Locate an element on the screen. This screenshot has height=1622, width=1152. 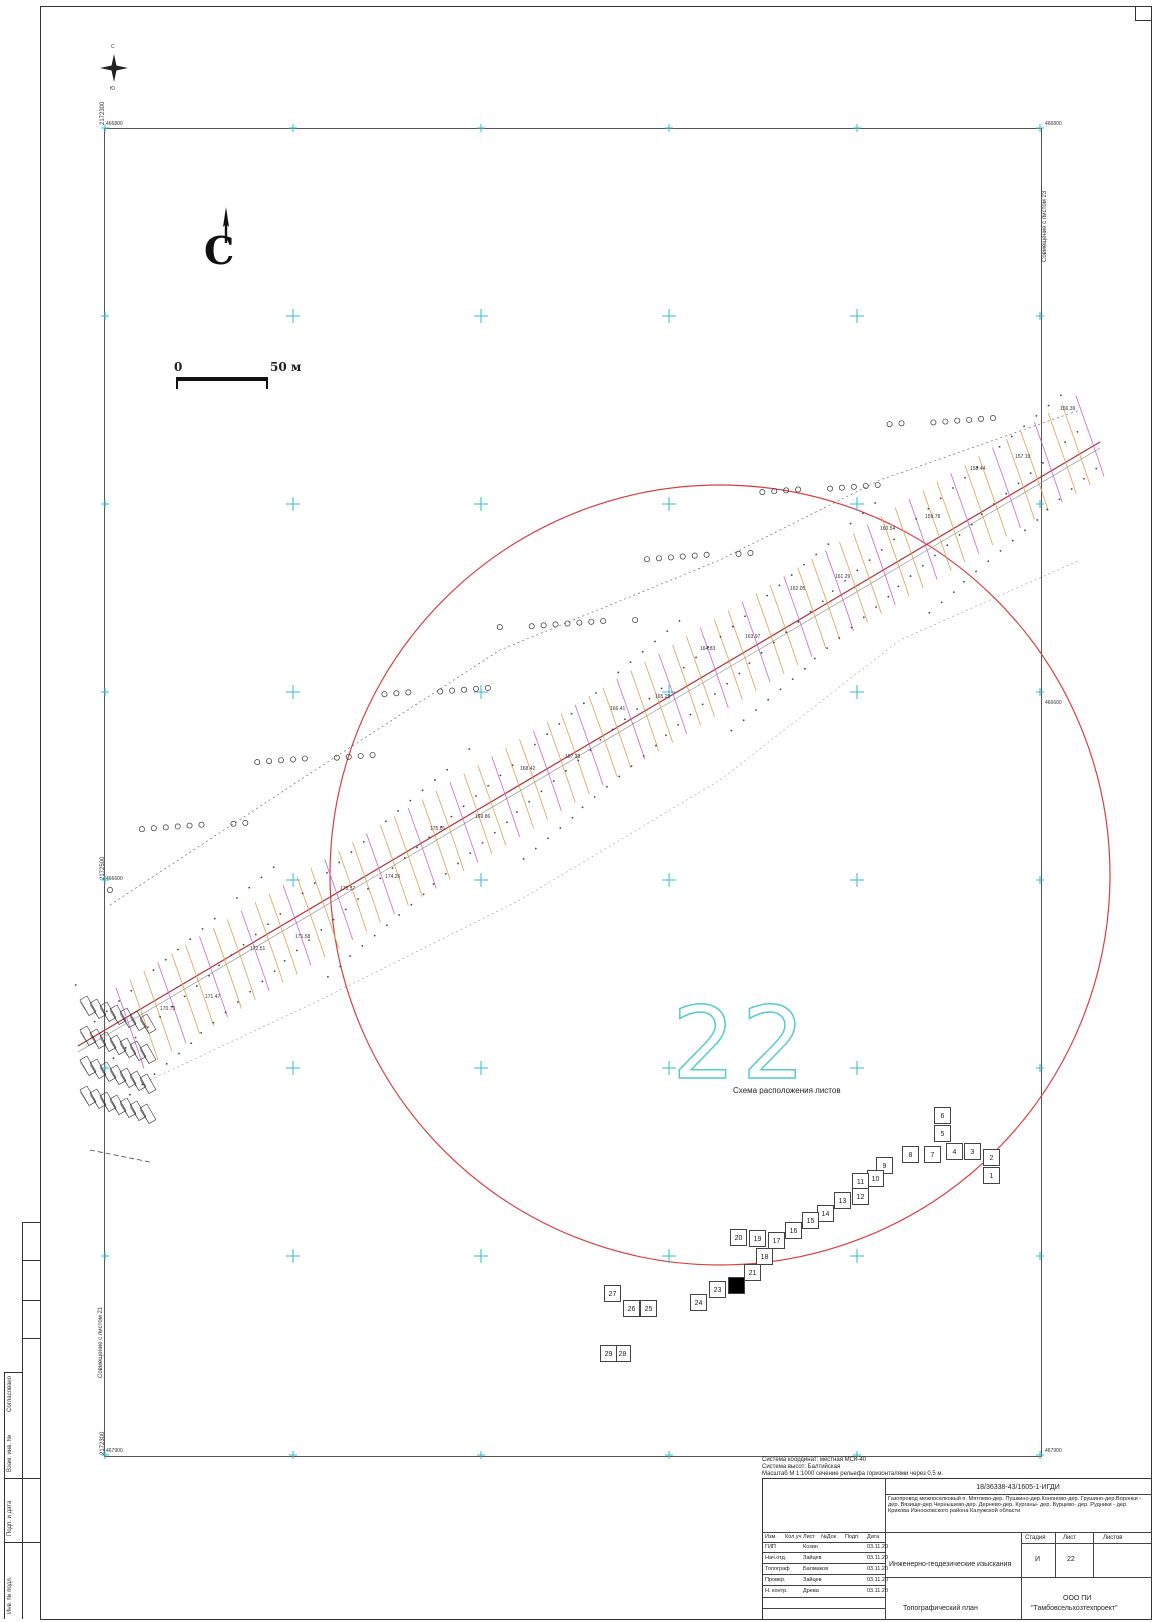
stamp-company-1: ООО ПИ is located at coordinates (1077, 1598).